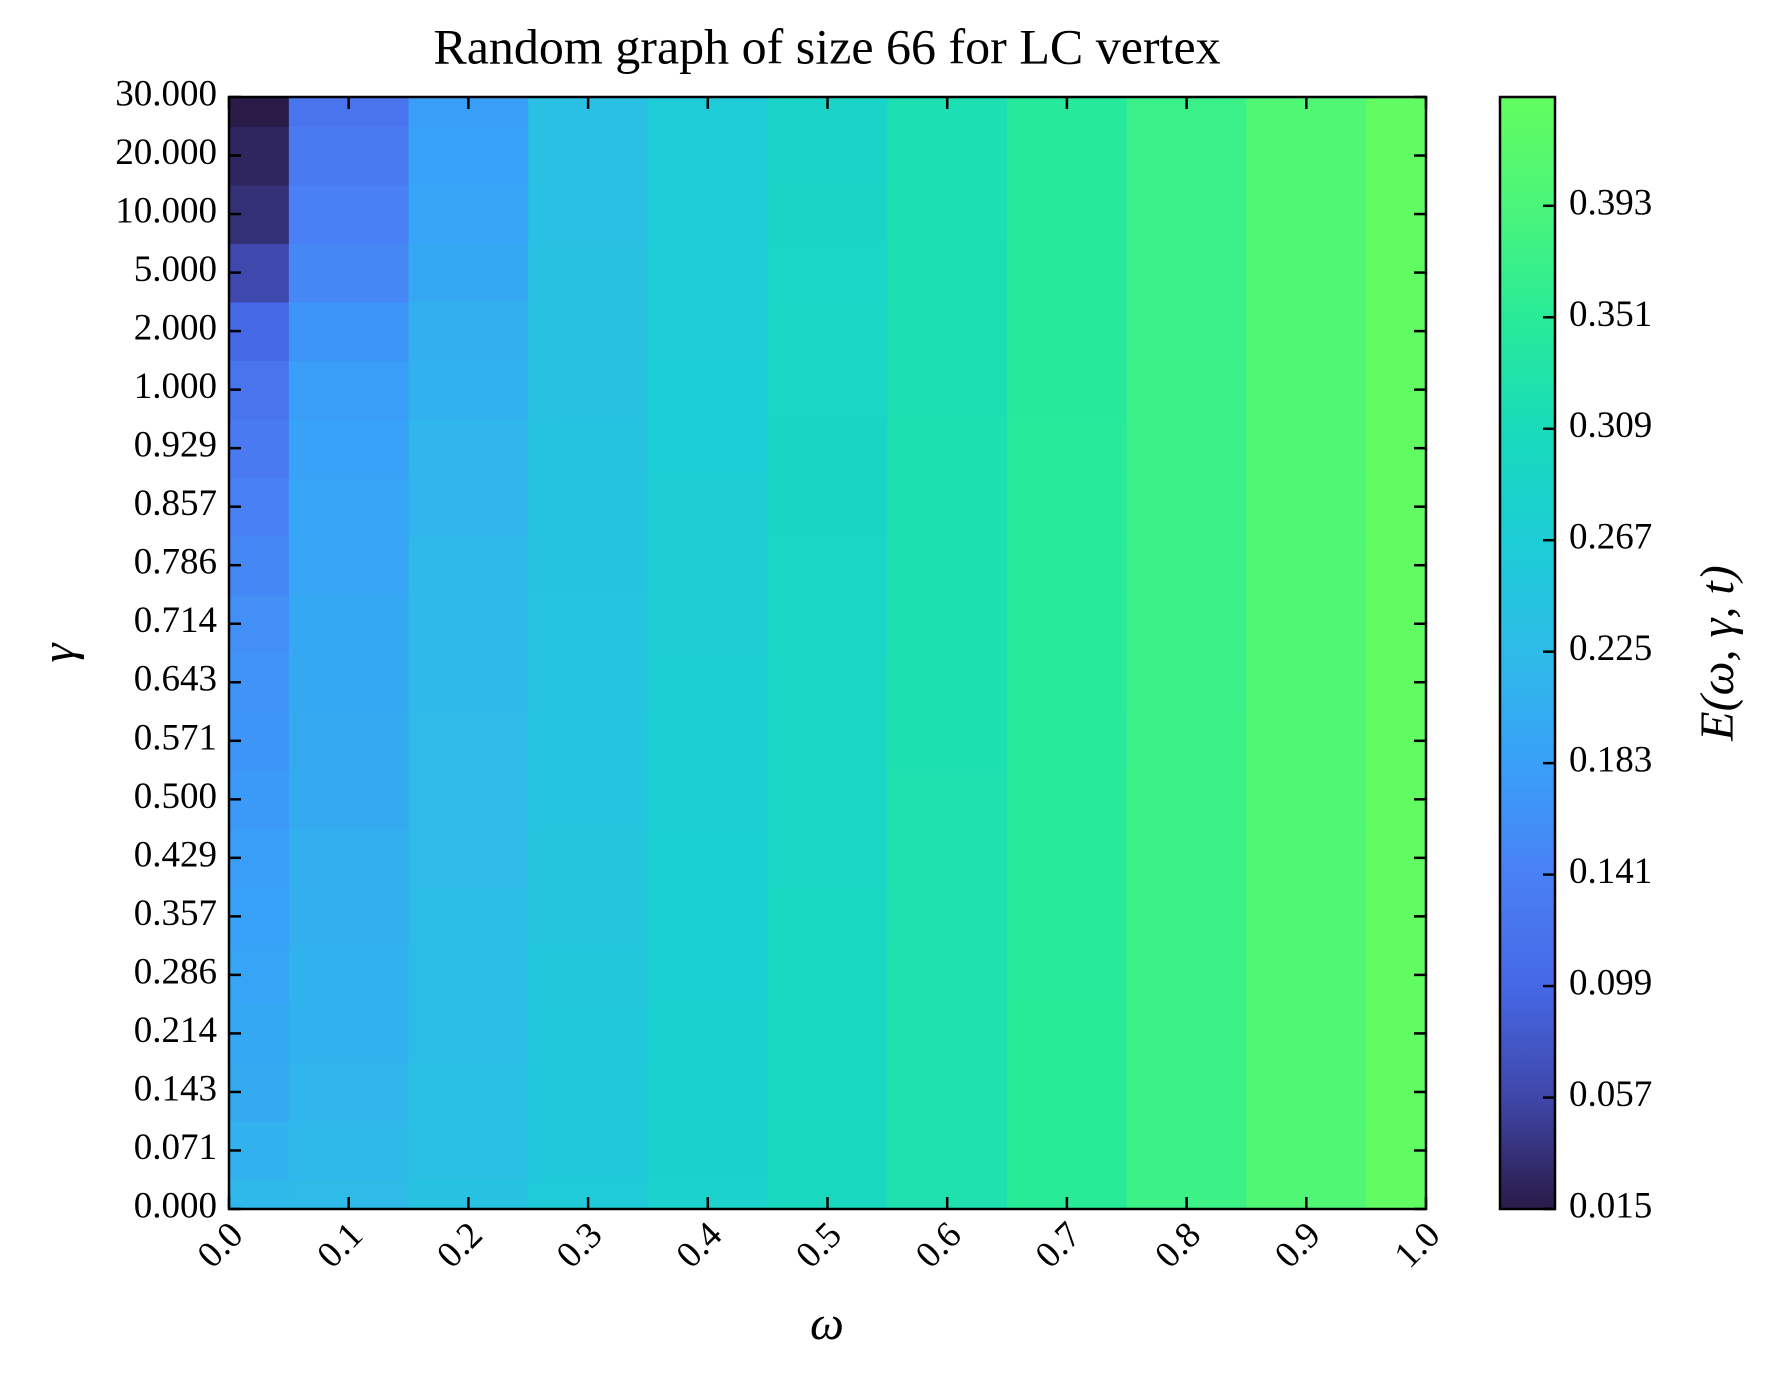  I want to click on x-tick-label: 0.8, so click(1178, 1245).